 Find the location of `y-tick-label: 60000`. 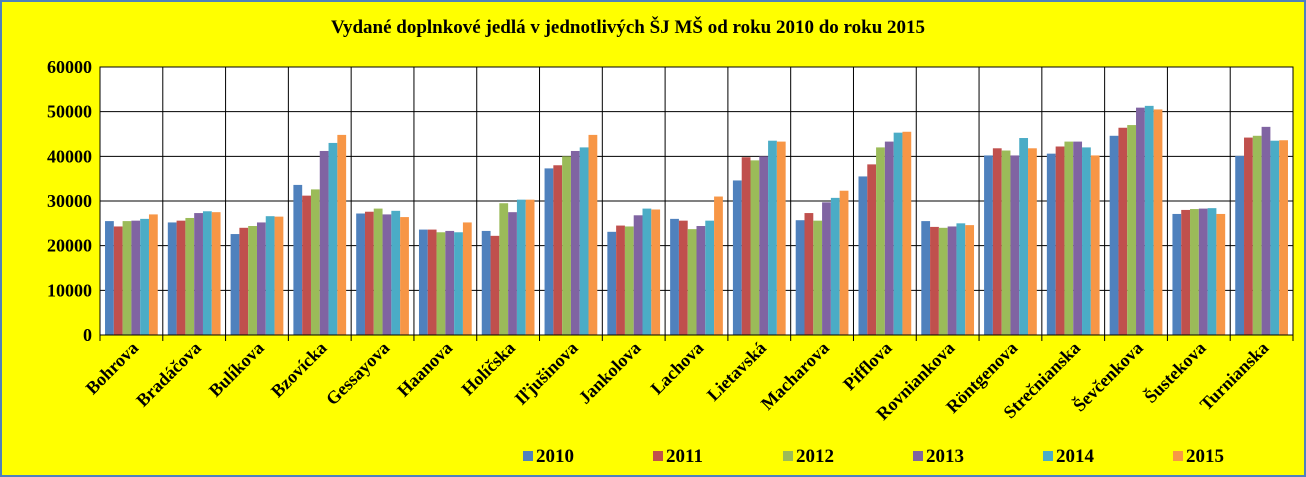

y-tick-label: 60000 is located at coordinates (69, 67).